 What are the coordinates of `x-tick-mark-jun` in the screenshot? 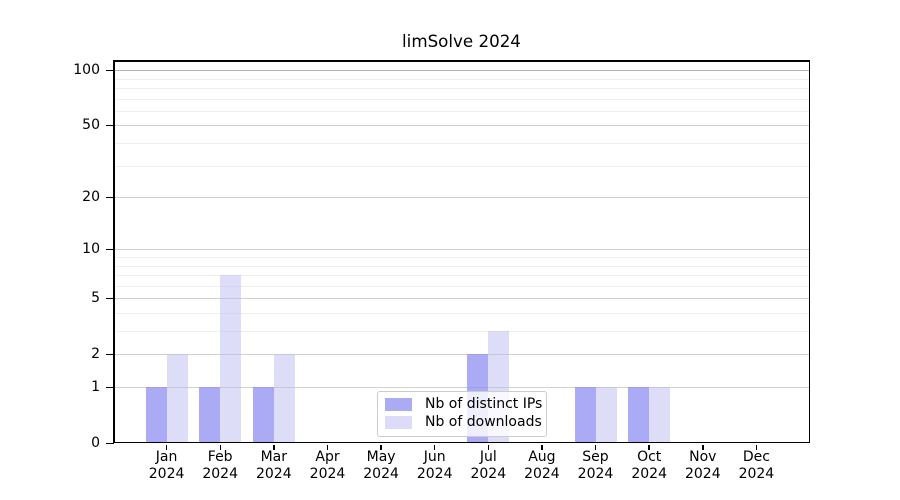 It's located at (434, 447).